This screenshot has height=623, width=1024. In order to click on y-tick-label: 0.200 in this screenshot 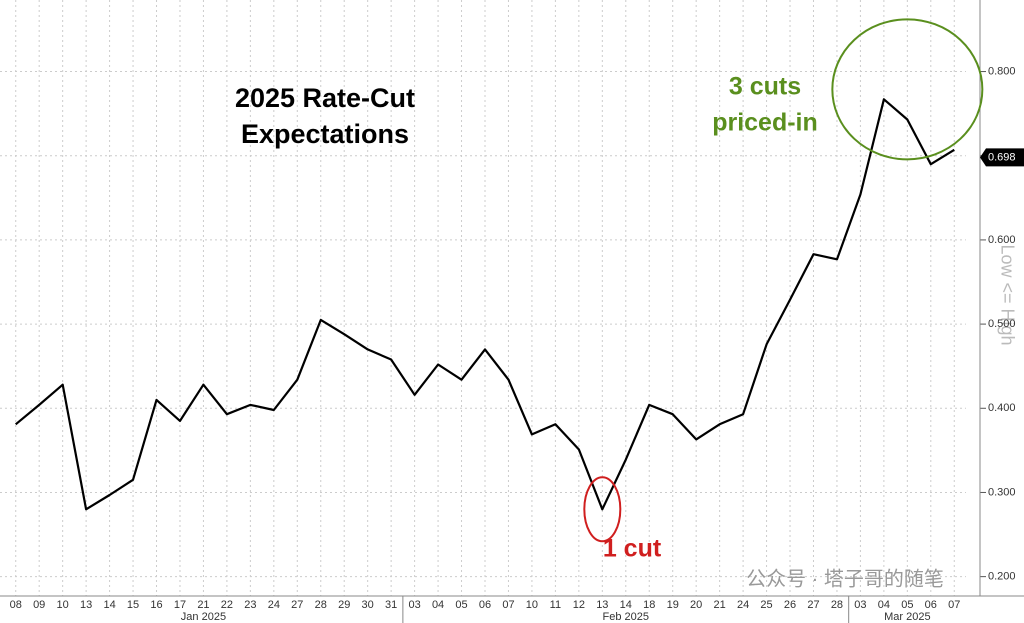, I will do `click(1002, 577)`.